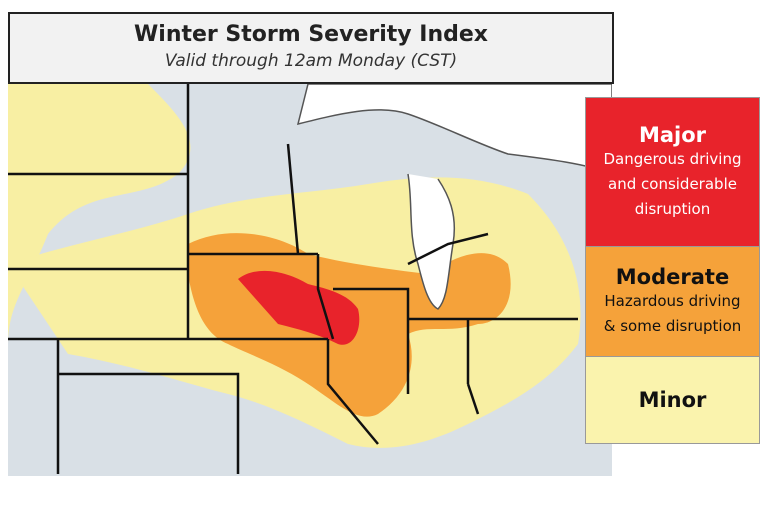 This screenshot has width=768, height=512. I want to click on title: Winter Storm Severity Index, so click(311, 34).